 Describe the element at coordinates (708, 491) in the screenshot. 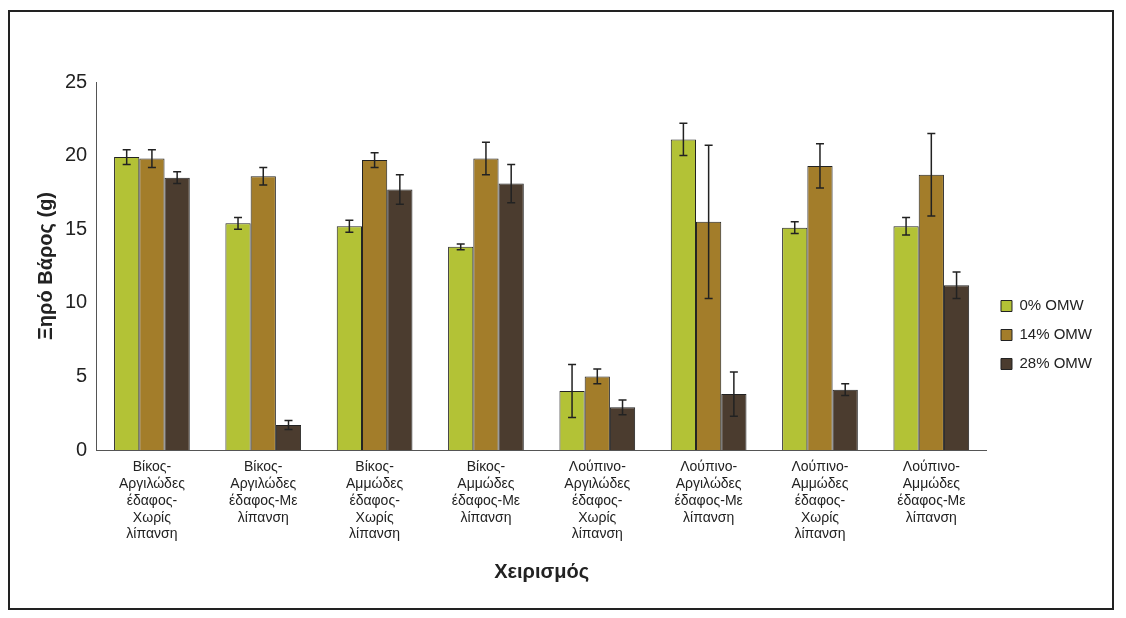

I see `x-tick-label: Λούπινο-Αργιλώδες έδαφος-Με λίπανση` at that location.